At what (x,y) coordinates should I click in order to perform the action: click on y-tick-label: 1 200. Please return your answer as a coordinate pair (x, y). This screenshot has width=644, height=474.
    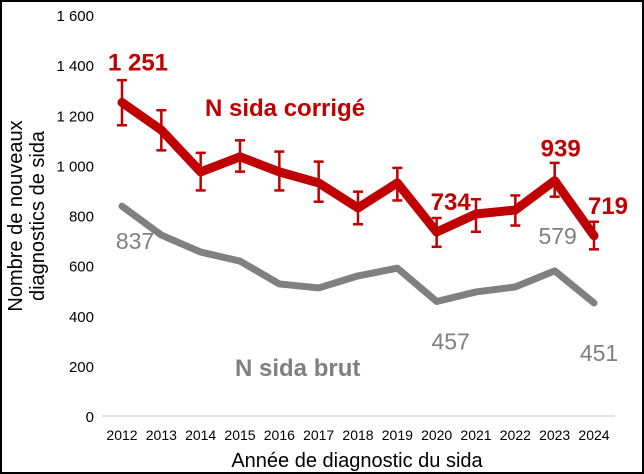
    Looking at the image, I should click on (75, 116).